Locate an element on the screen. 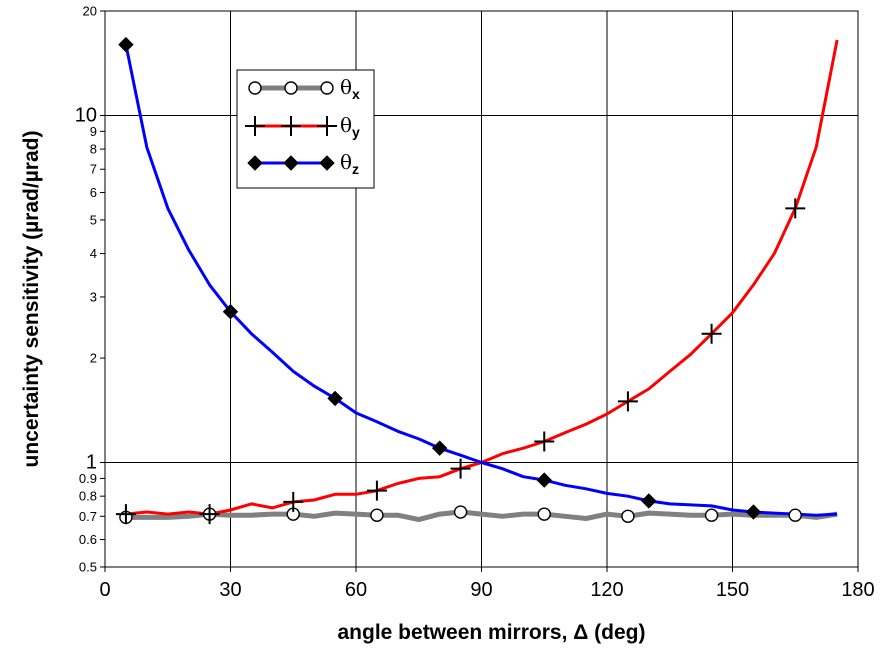  y-tick-label: 0.6 is located at coordinates (88, 539).